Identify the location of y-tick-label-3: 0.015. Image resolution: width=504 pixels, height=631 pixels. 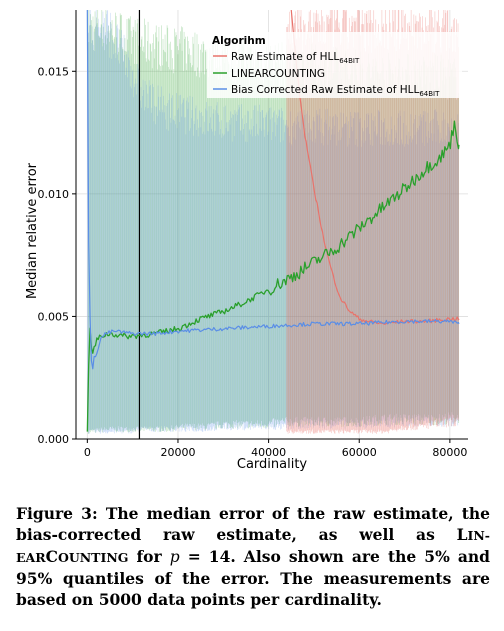
(54, 71).